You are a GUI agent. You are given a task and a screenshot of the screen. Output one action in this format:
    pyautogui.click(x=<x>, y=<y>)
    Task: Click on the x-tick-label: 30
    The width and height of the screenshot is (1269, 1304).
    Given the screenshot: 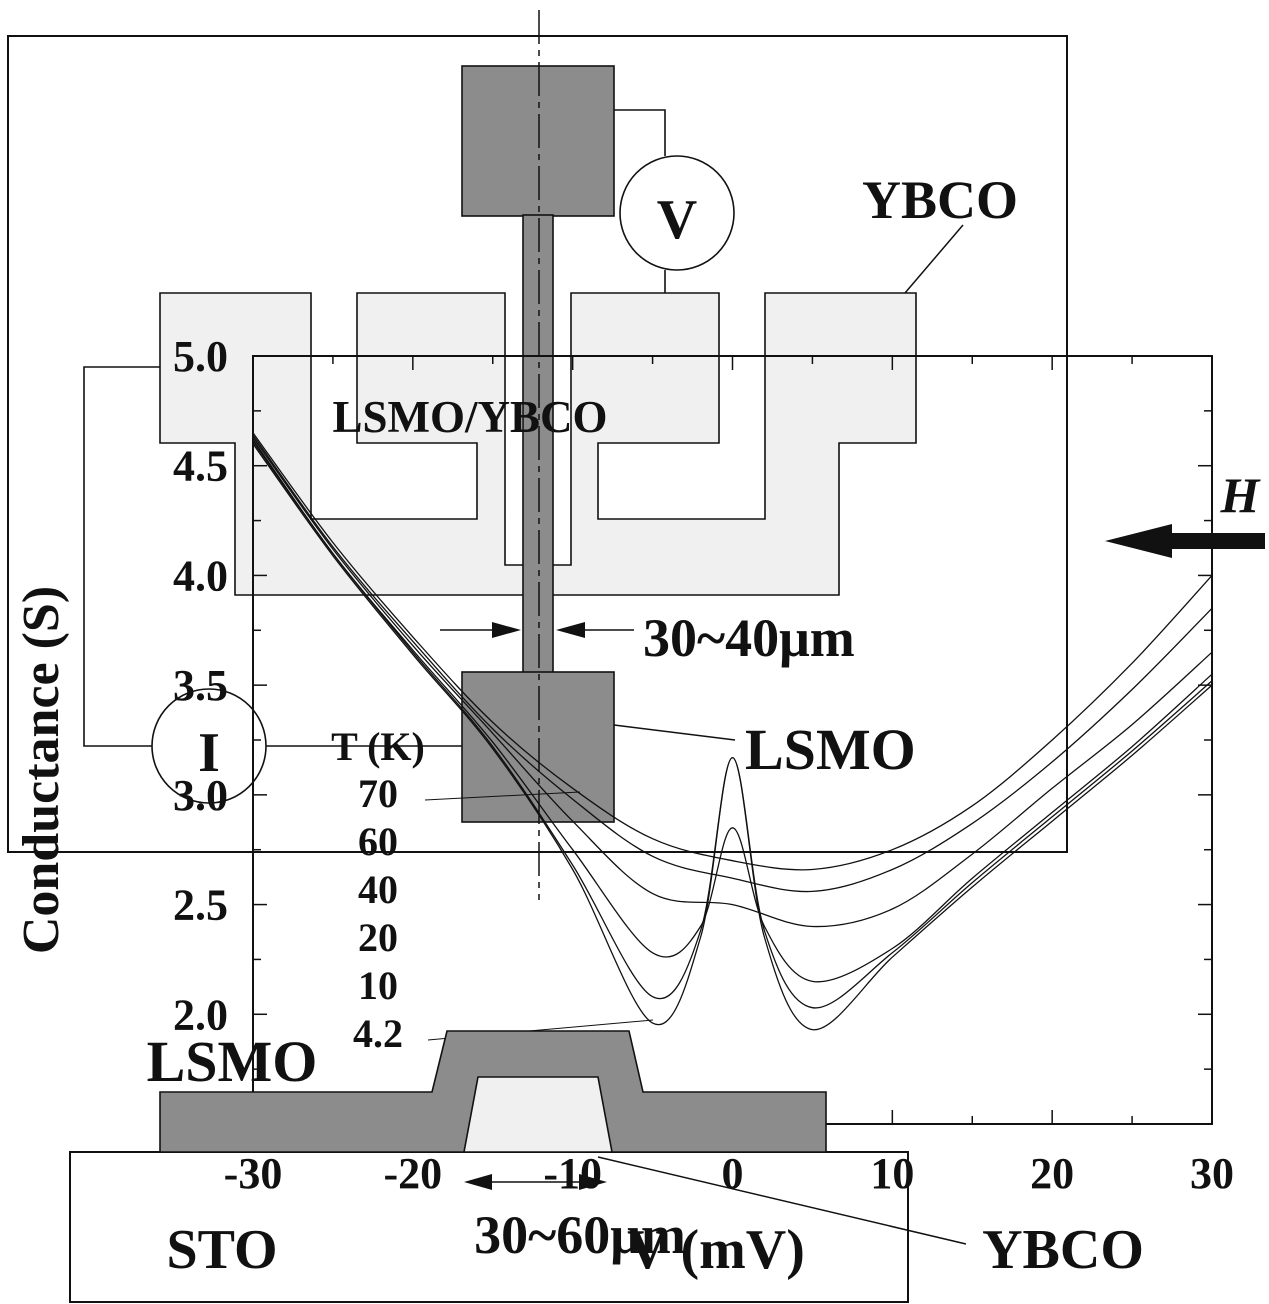 What is the action you would take?
    pyautogui.click(x=1212, y=1173)
    